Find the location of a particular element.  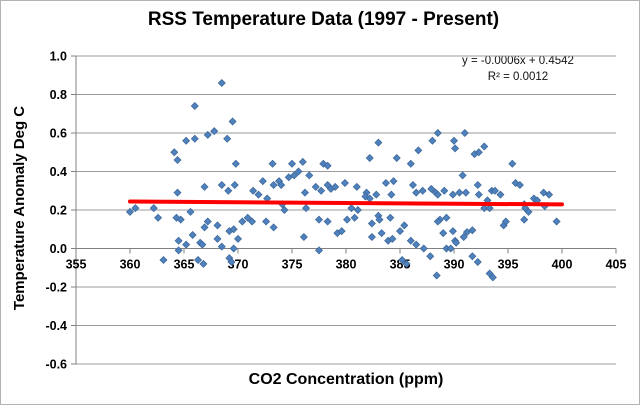

y-tick-label: 0.6 is located at coordinates (58, 134).